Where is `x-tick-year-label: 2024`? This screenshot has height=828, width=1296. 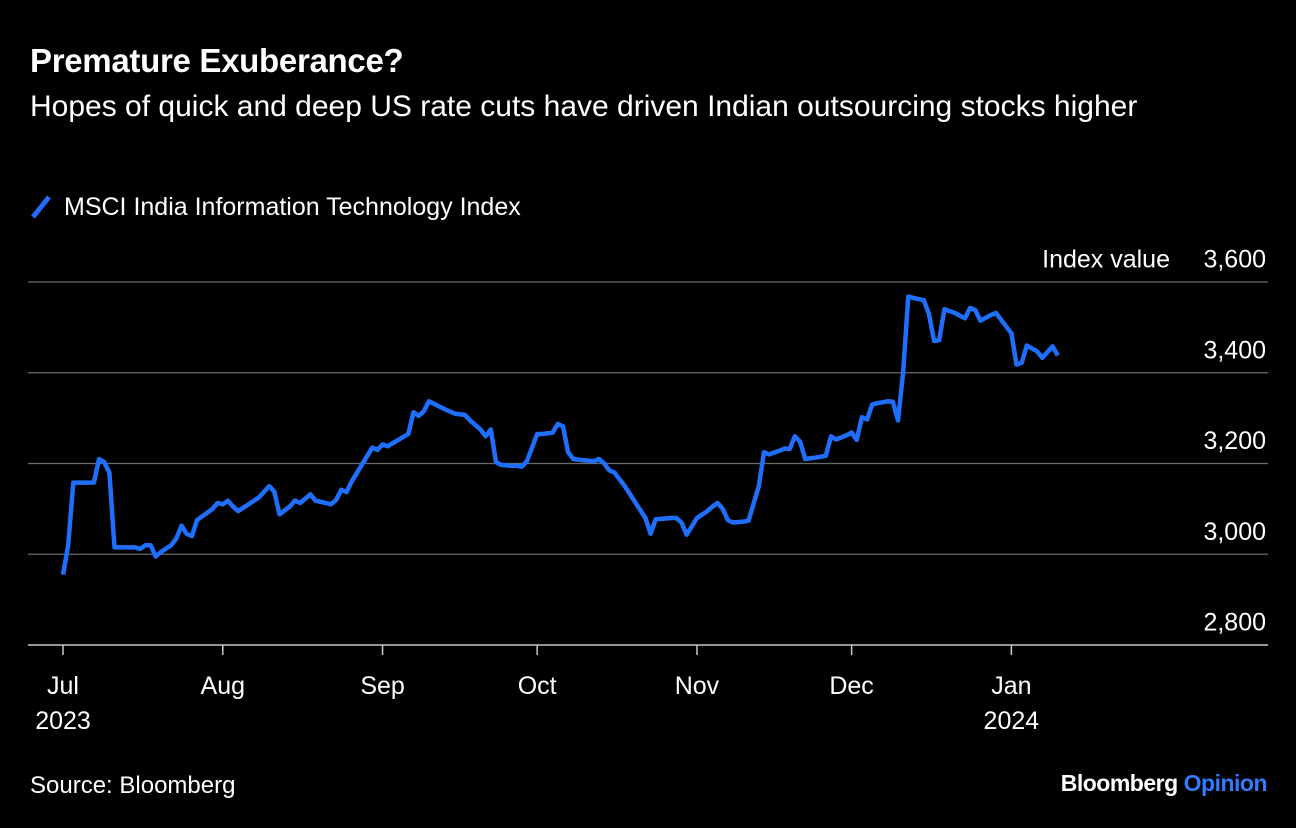 x-tick-year-label: 2024 is located at coordinates (1012, 721).